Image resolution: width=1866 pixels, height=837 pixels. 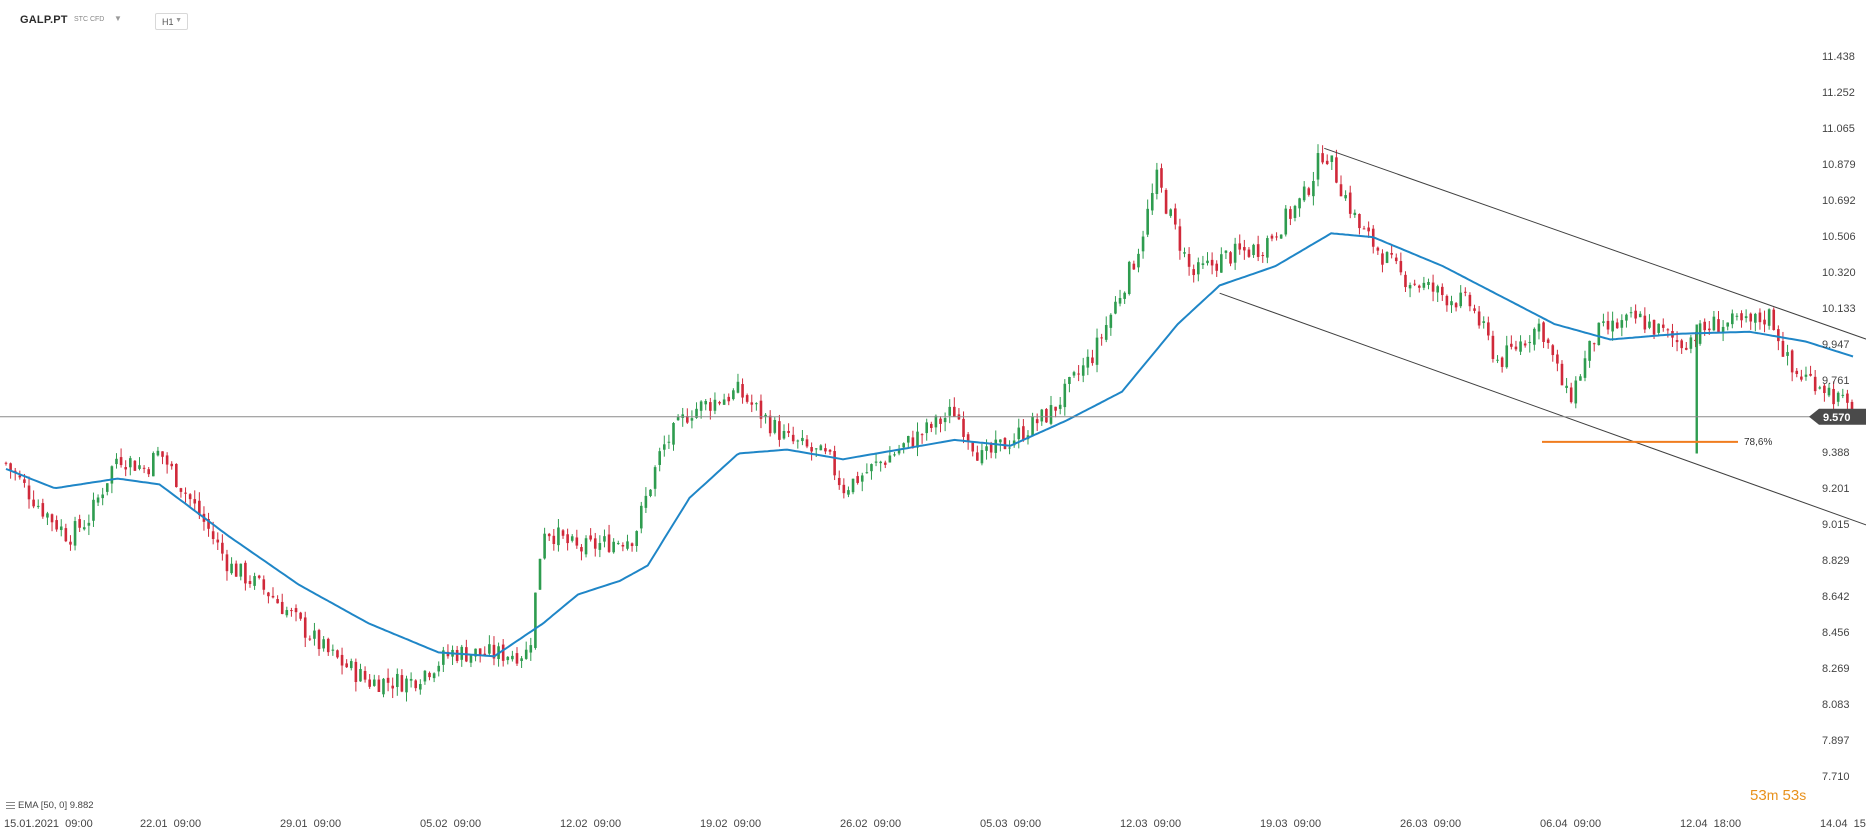 What do you see at coordinates (1836, 777) in the screenshot?
I see `price-tick-label: 7.710` at bounding box center [1836, 777].